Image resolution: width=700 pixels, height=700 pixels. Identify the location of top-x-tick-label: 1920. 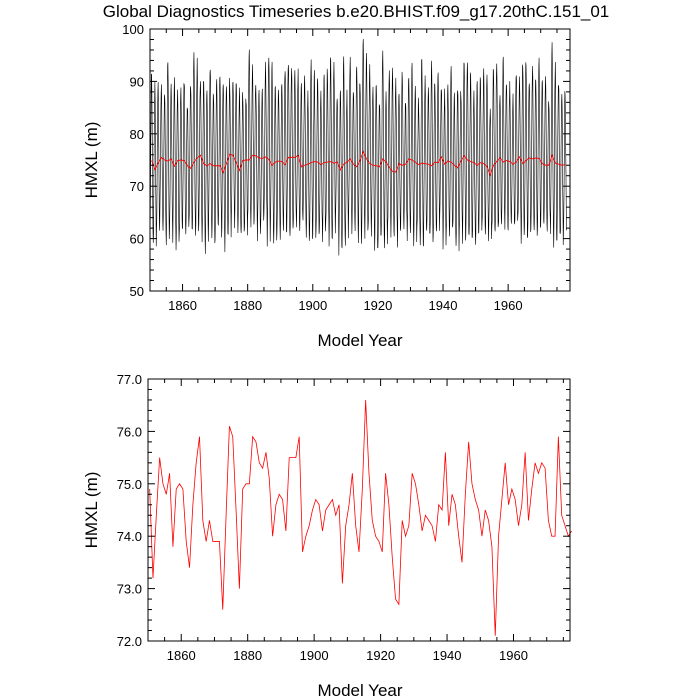
(377, 305).